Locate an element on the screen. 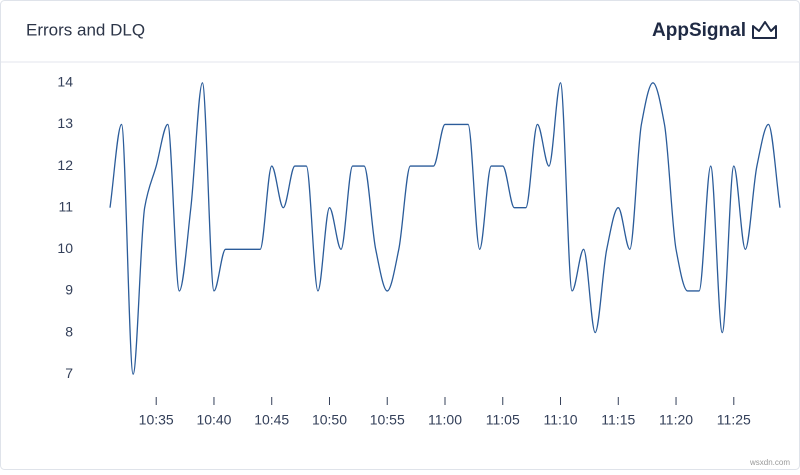 The image size is (800, 475). y-tick-label: 12 is located at coordinates (65, 165).